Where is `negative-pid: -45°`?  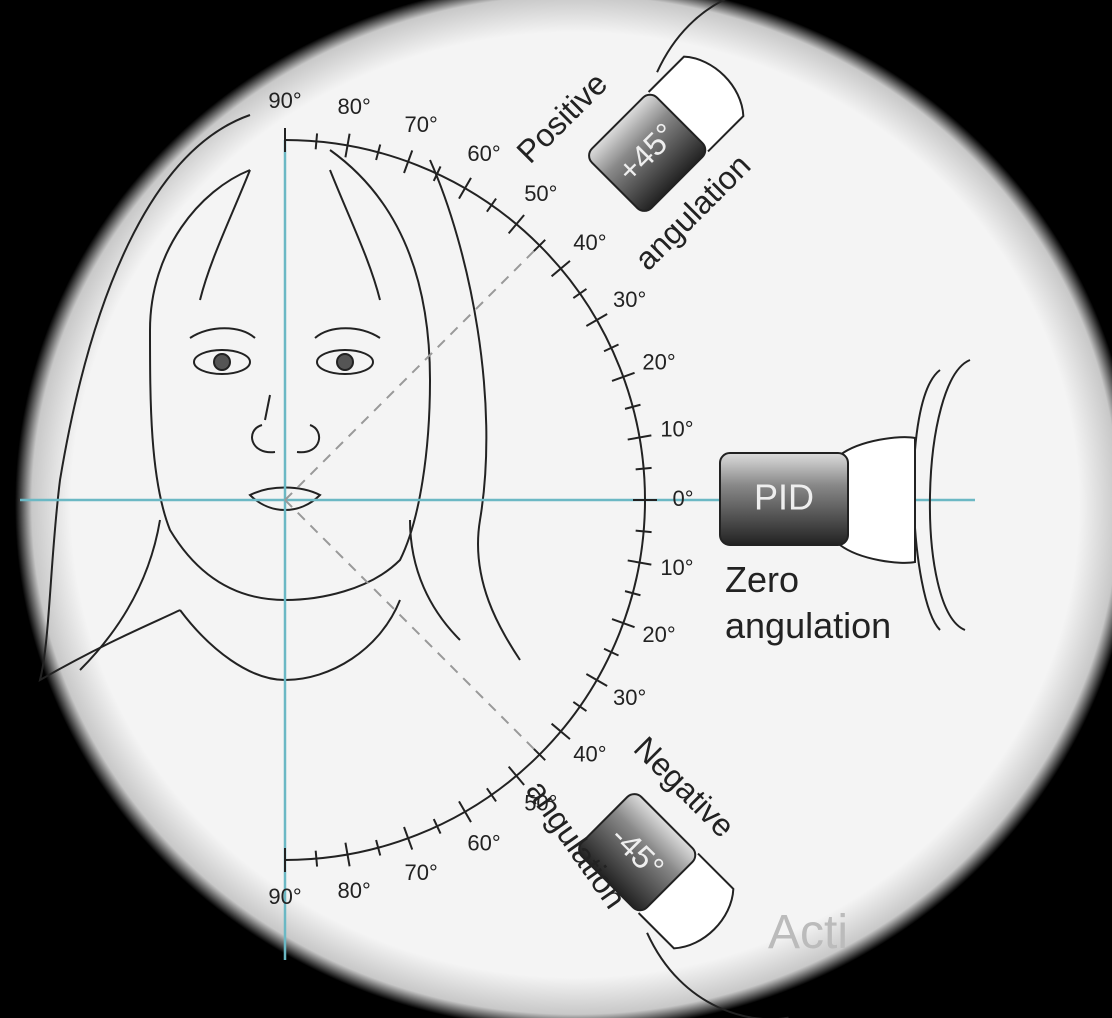
negative-pid: -45° is located at coordinates (683, 905).